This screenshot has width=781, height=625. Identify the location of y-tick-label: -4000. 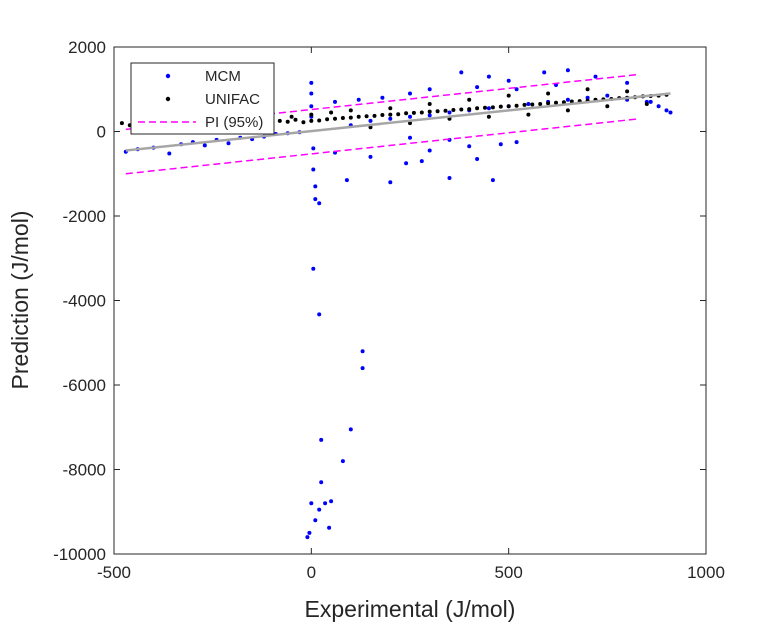
(84, 301).